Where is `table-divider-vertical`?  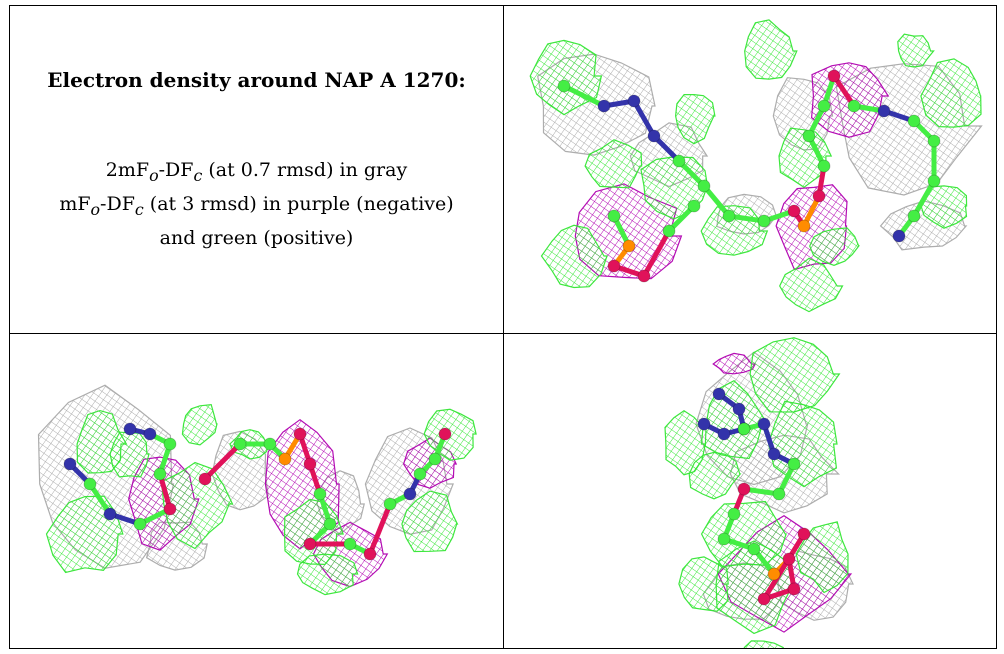
table-divider-vertical is located at coordinates (503, 327).